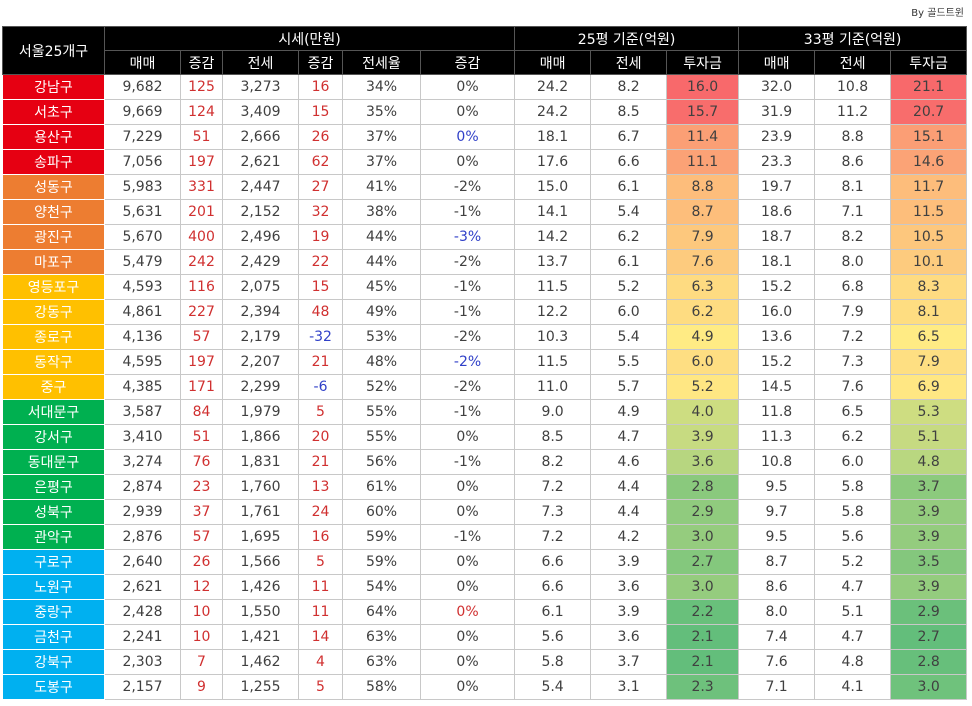 The width and height of the screenshot is (972, 706). Describe the element at coordinates (53, 462) in the screenshot. I see `district-cell: 동대문구` at that location.